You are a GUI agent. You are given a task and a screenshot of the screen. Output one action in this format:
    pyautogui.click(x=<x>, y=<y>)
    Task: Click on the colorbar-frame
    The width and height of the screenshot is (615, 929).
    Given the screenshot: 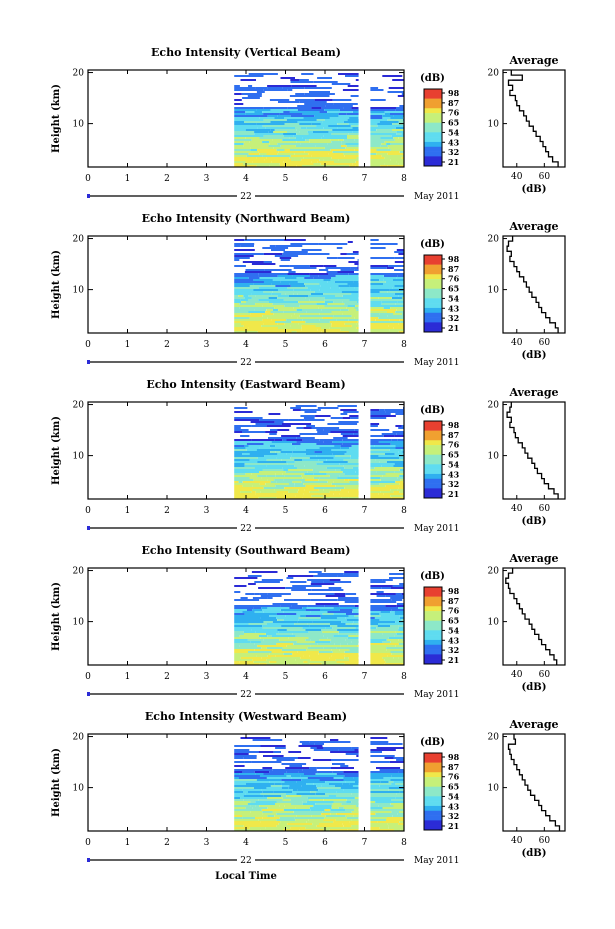 What is the action you would take?
    pyautogui.click(x=433, y=625)
    